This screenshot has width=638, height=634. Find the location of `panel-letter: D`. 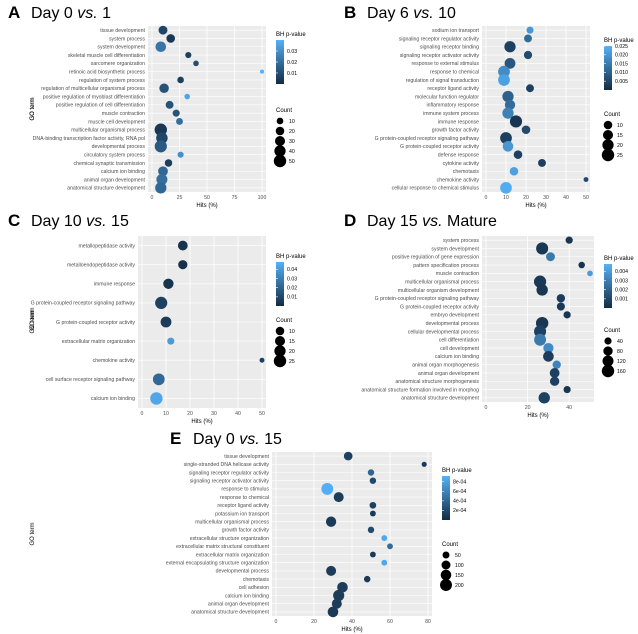

panel-letter: D is located at coordinates (350, 220).